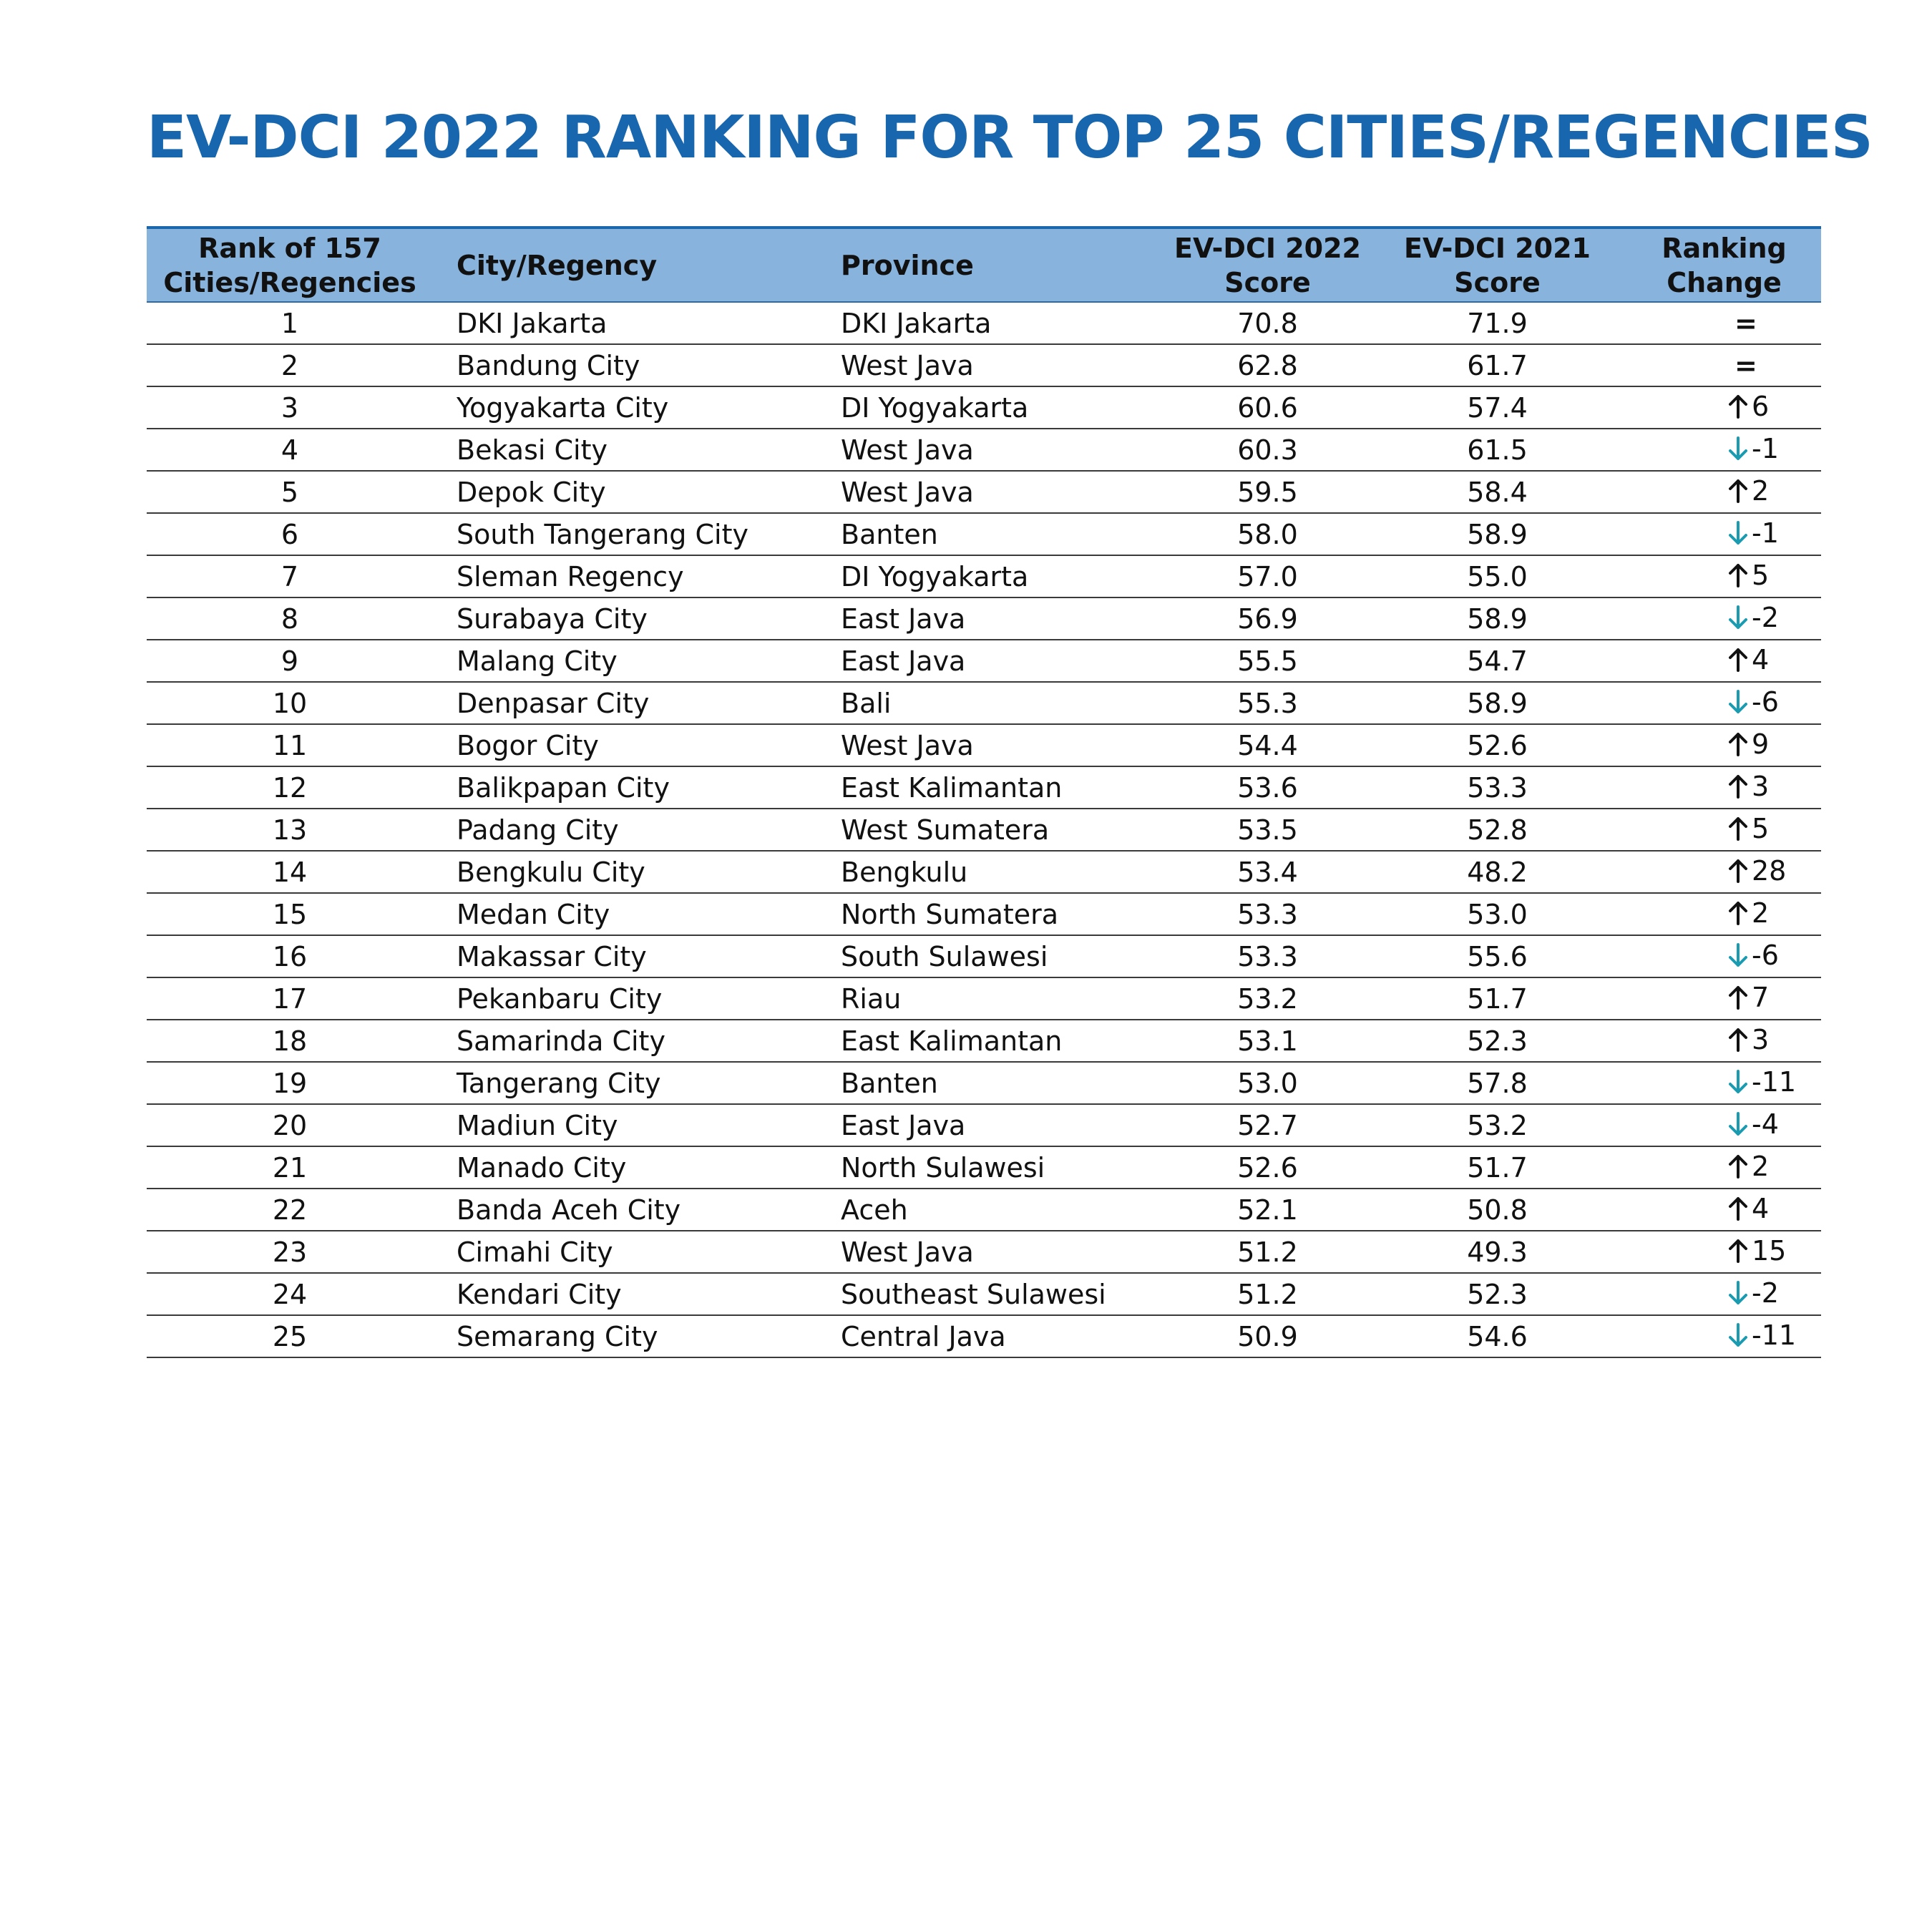 The height and width of the screenshot is (1932, 1932). What do you see at coordinates (1765, 955) in the screenshot?
I see `ranking-change-value: -6` at bounding box center [1765, 955].